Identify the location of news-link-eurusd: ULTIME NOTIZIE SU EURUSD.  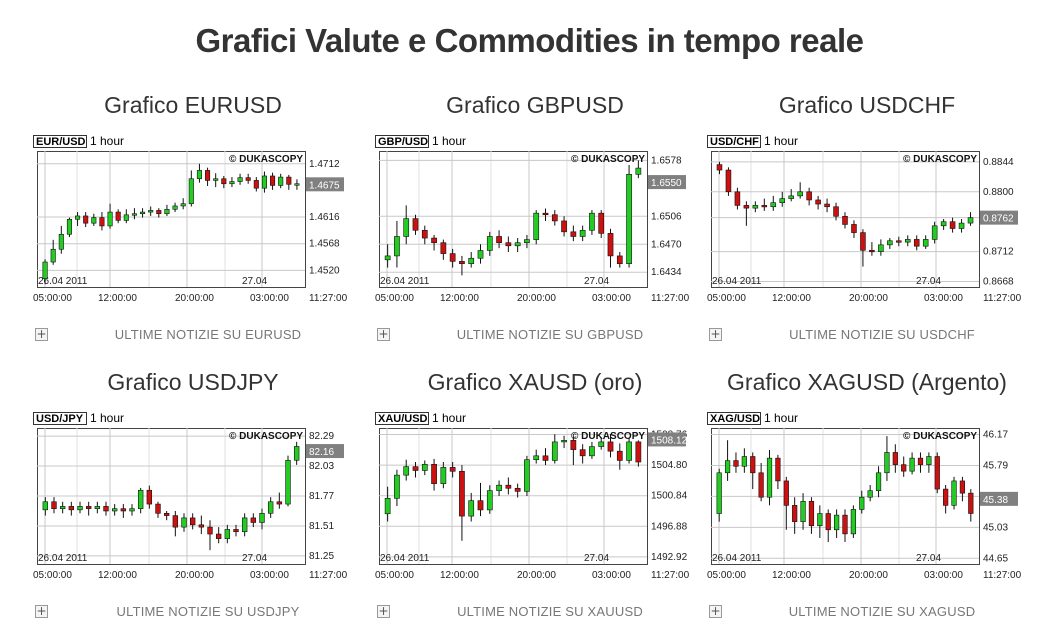
(208, 334).